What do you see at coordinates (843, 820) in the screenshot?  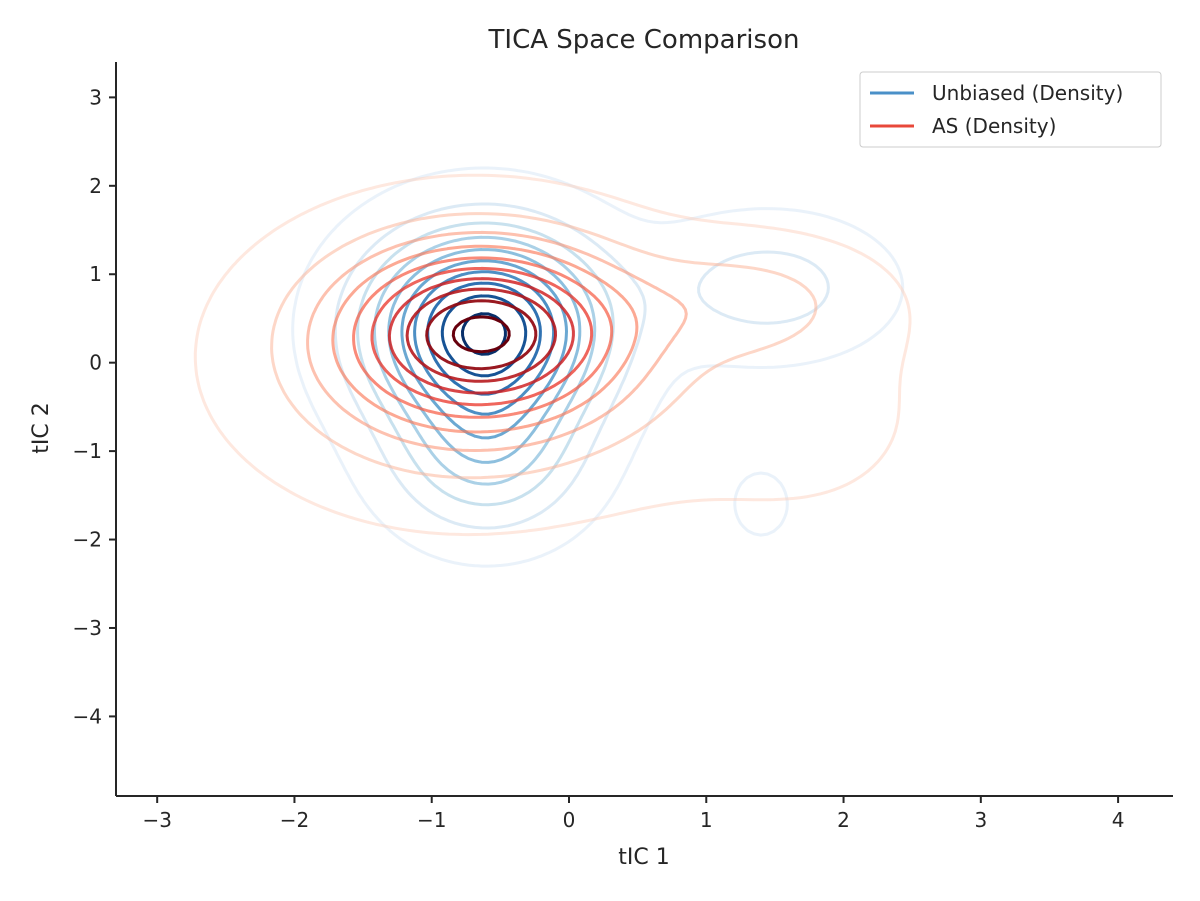 I see `x-tick-label: 2` at bounding box center [843, 820].